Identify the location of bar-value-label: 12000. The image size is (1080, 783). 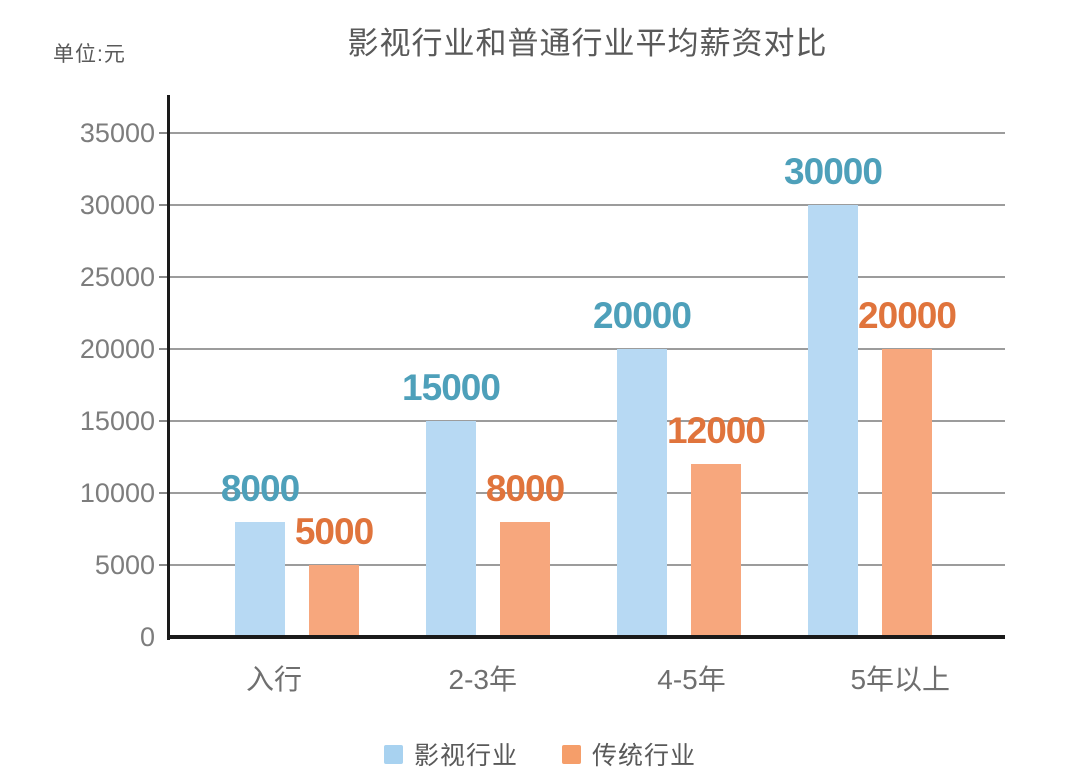
(716, 431).